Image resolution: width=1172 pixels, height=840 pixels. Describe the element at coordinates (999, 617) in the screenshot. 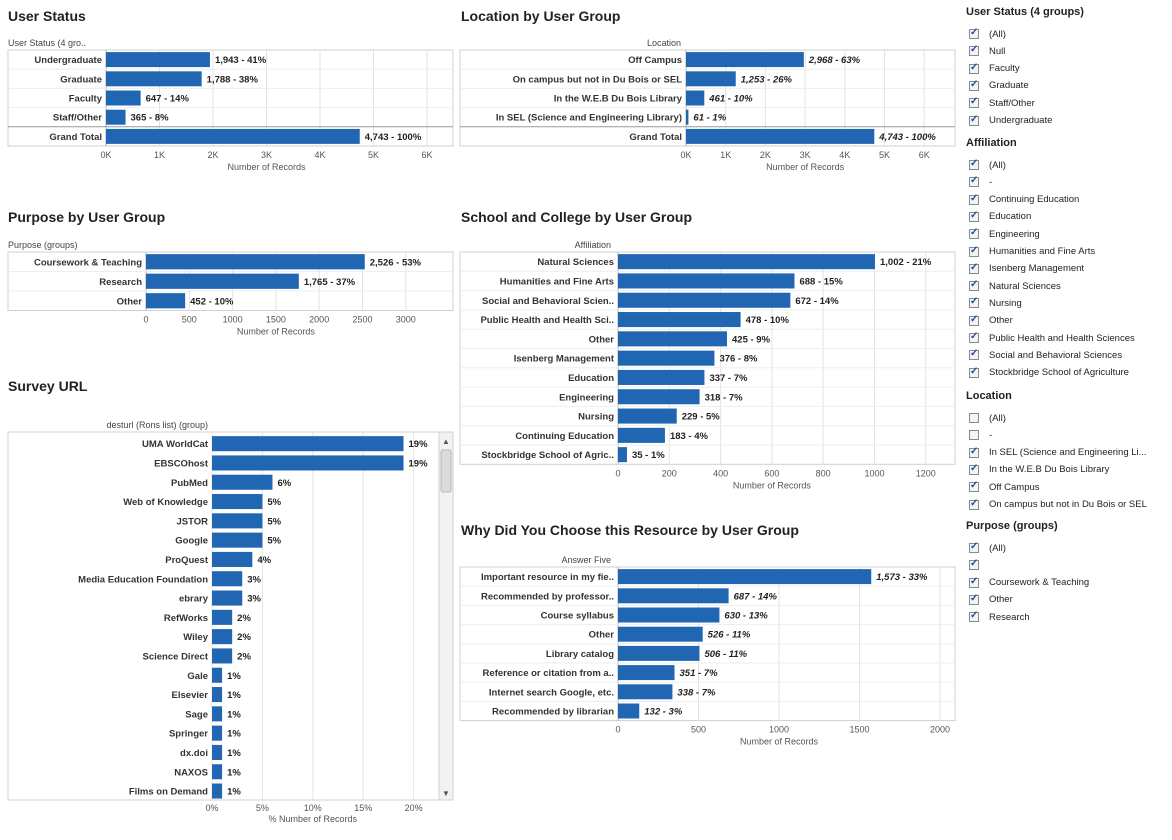

I see `filter-option: Research` at that location.